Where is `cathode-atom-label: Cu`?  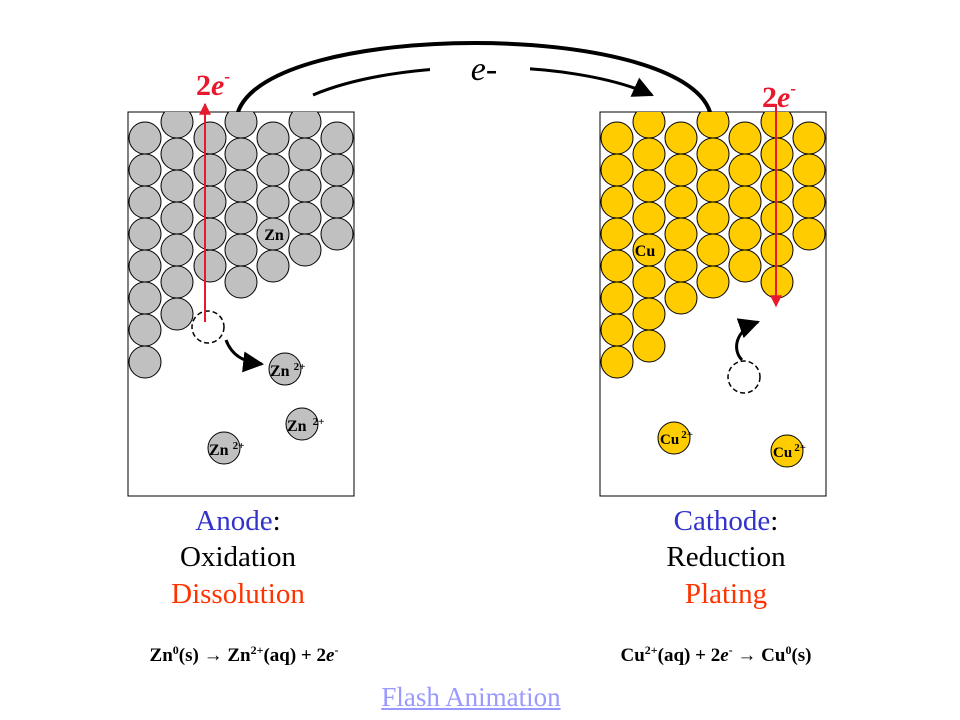
cathode-atom-label: Cu is located at coordinates (645, 251).